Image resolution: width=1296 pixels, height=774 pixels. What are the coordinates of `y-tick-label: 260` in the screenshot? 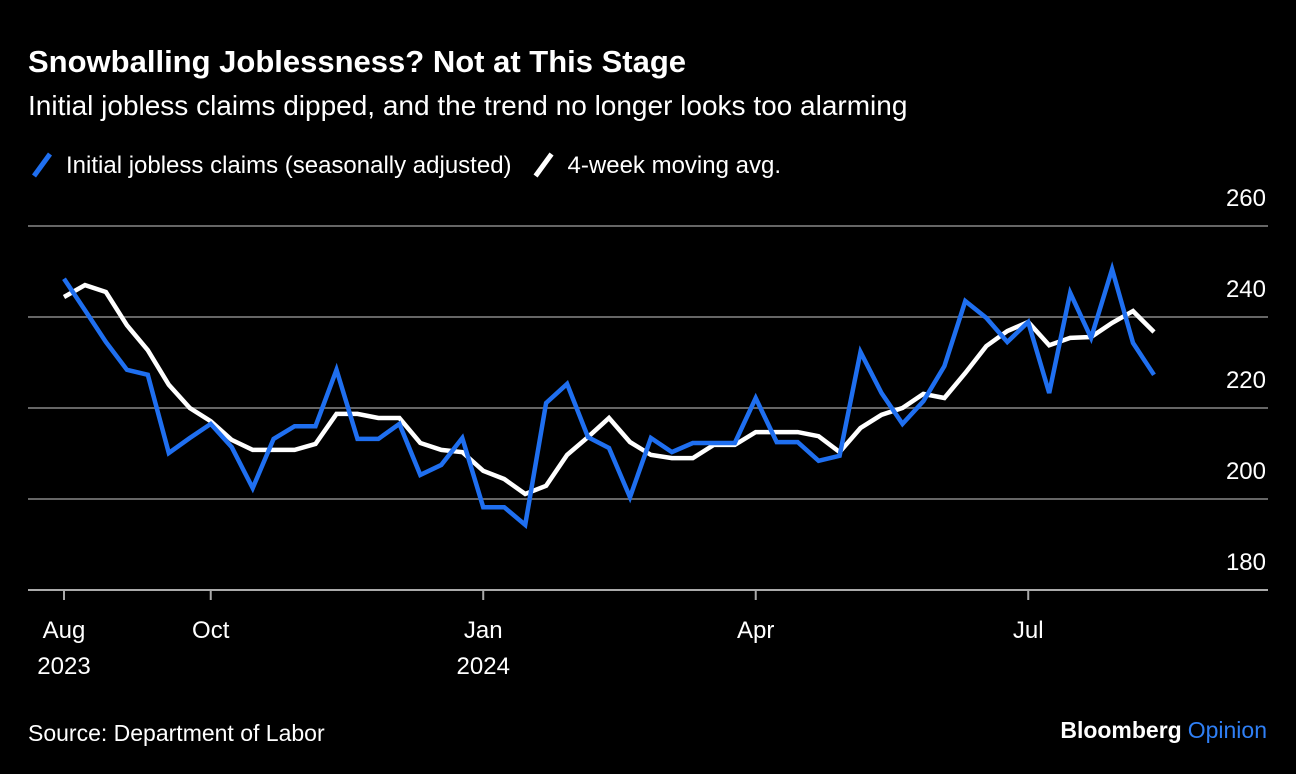 It's located at (1246, 198).